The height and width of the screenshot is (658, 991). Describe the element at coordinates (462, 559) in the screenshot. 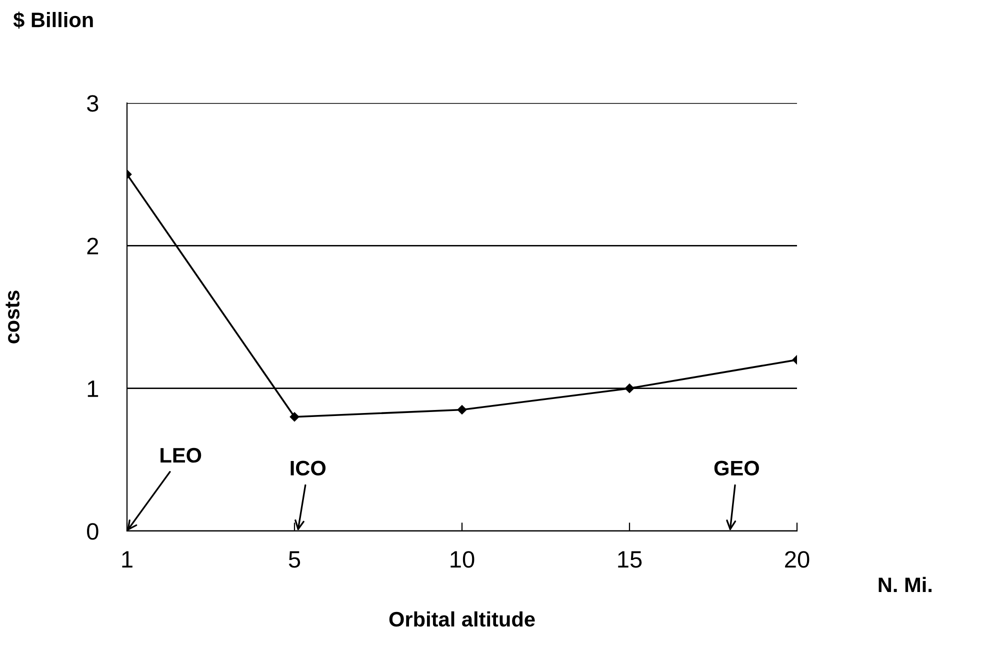

I see `x-tick-label: 10` at that location.